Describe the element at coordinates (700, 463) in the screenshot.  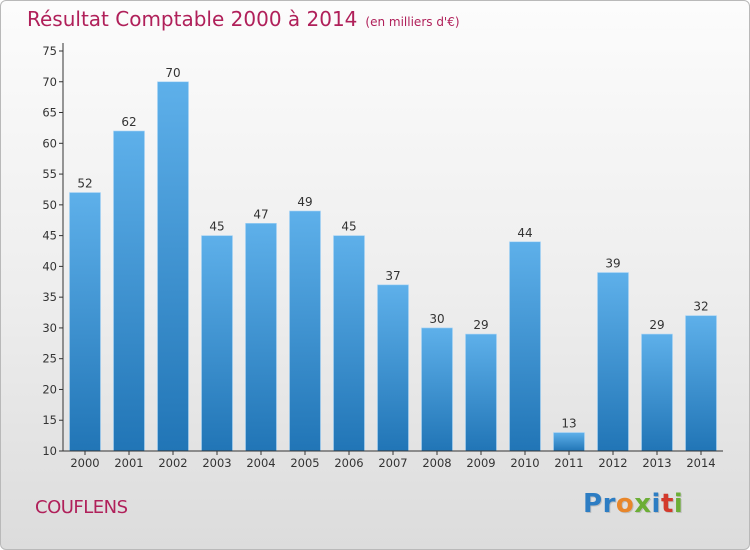
I see `x-tick-label: 2014` at that location.